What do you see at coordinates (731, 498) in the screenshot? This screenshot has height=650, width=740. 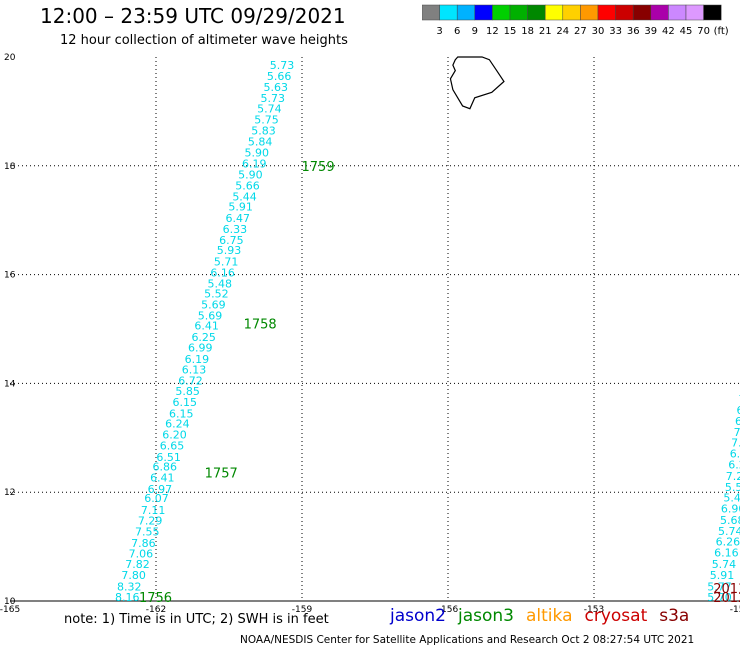 I see `wave-height-value: 5.40` at bounding box center [731, 498].